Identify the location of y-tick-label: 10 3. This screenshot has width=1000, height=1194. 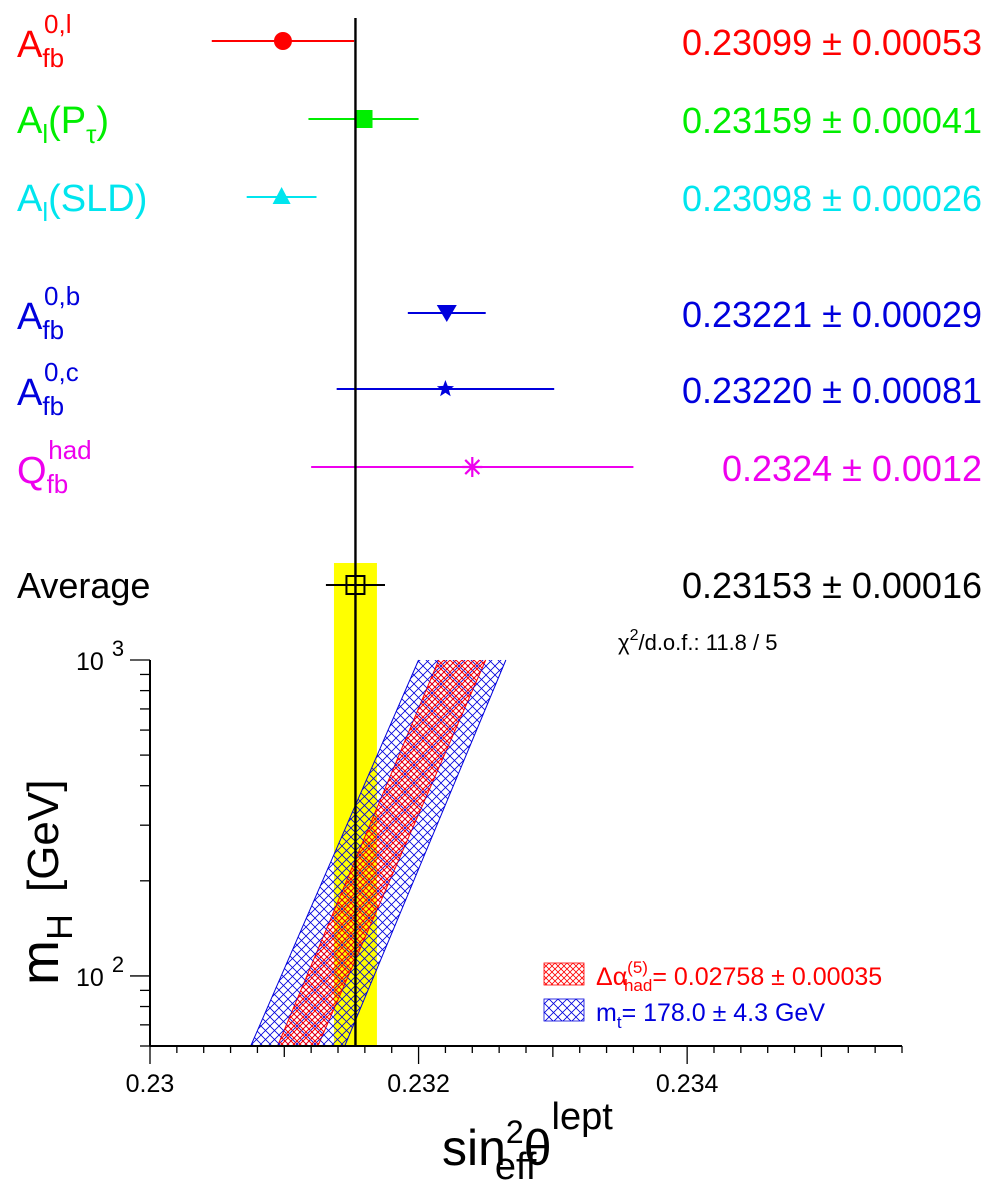
(100, 656).